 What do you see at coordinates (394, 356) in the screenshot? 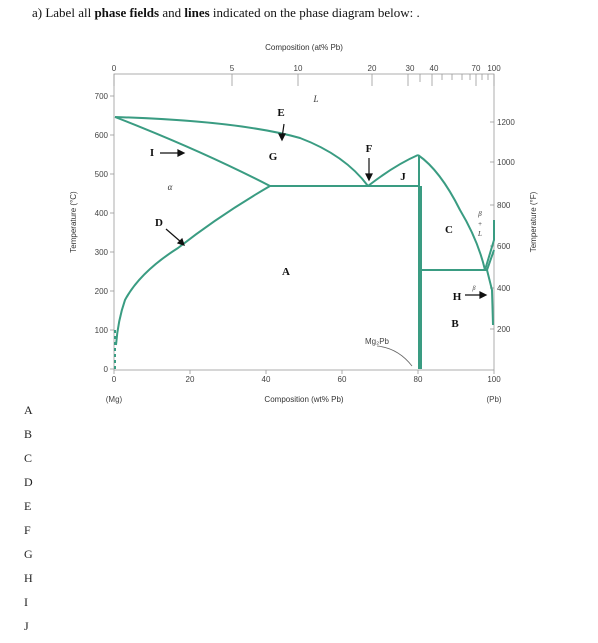
I see `compound-pointer` at bounding box center [394, 356].